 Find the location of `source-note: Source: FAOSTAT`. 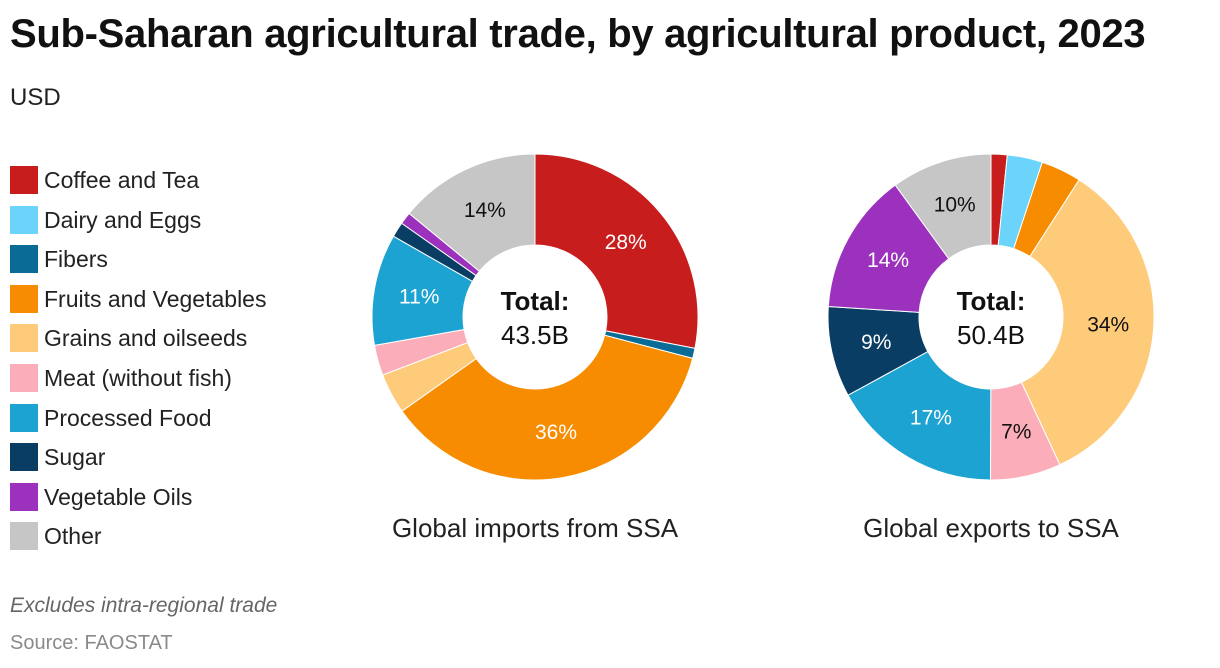

source-note: Source: FAOSTAT is located at coordinates (91, 643).